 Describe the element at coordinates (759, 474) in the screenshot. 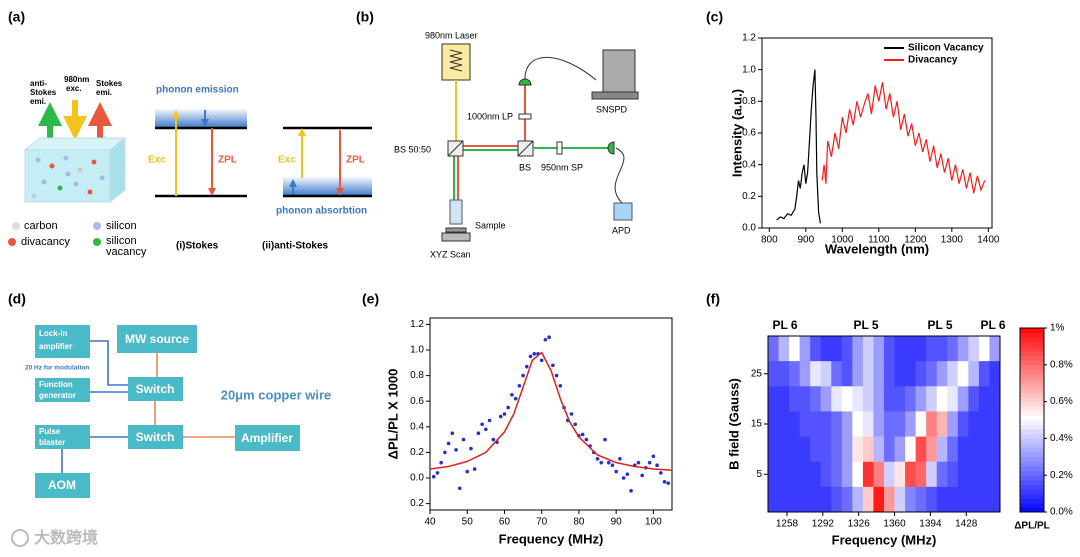

I see `y-tick-label: 5` at that location.